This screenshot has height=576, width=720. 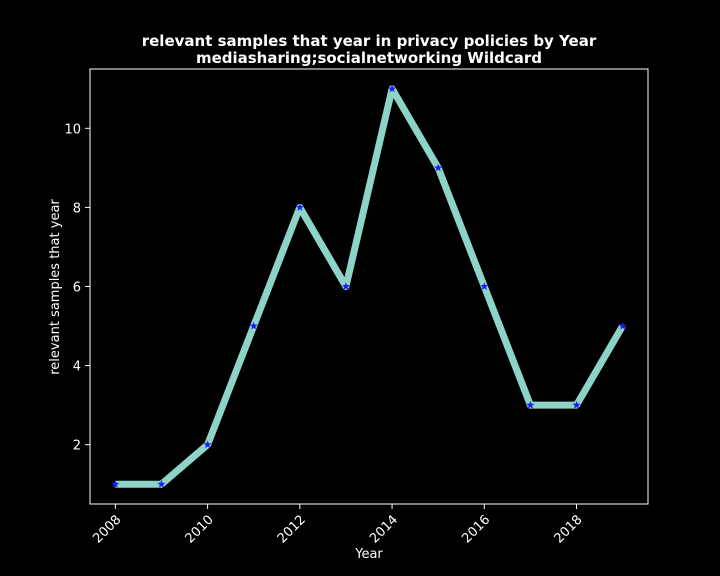 What do you see at coordinates (369, 58) in the screenshot?
I see `chart-subtitle: mediasharing;socialnetworking Wildcard` at bounding box center [369, 58].